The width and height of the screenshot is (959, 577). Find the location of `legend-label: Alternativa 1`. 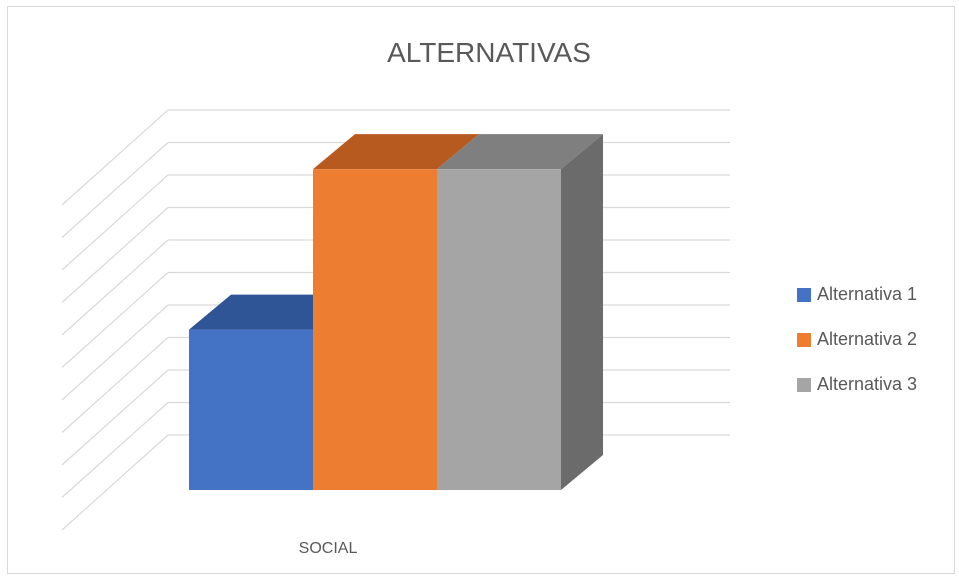

legend-label: Alternativa 1 is located at coordinates (867, 294).